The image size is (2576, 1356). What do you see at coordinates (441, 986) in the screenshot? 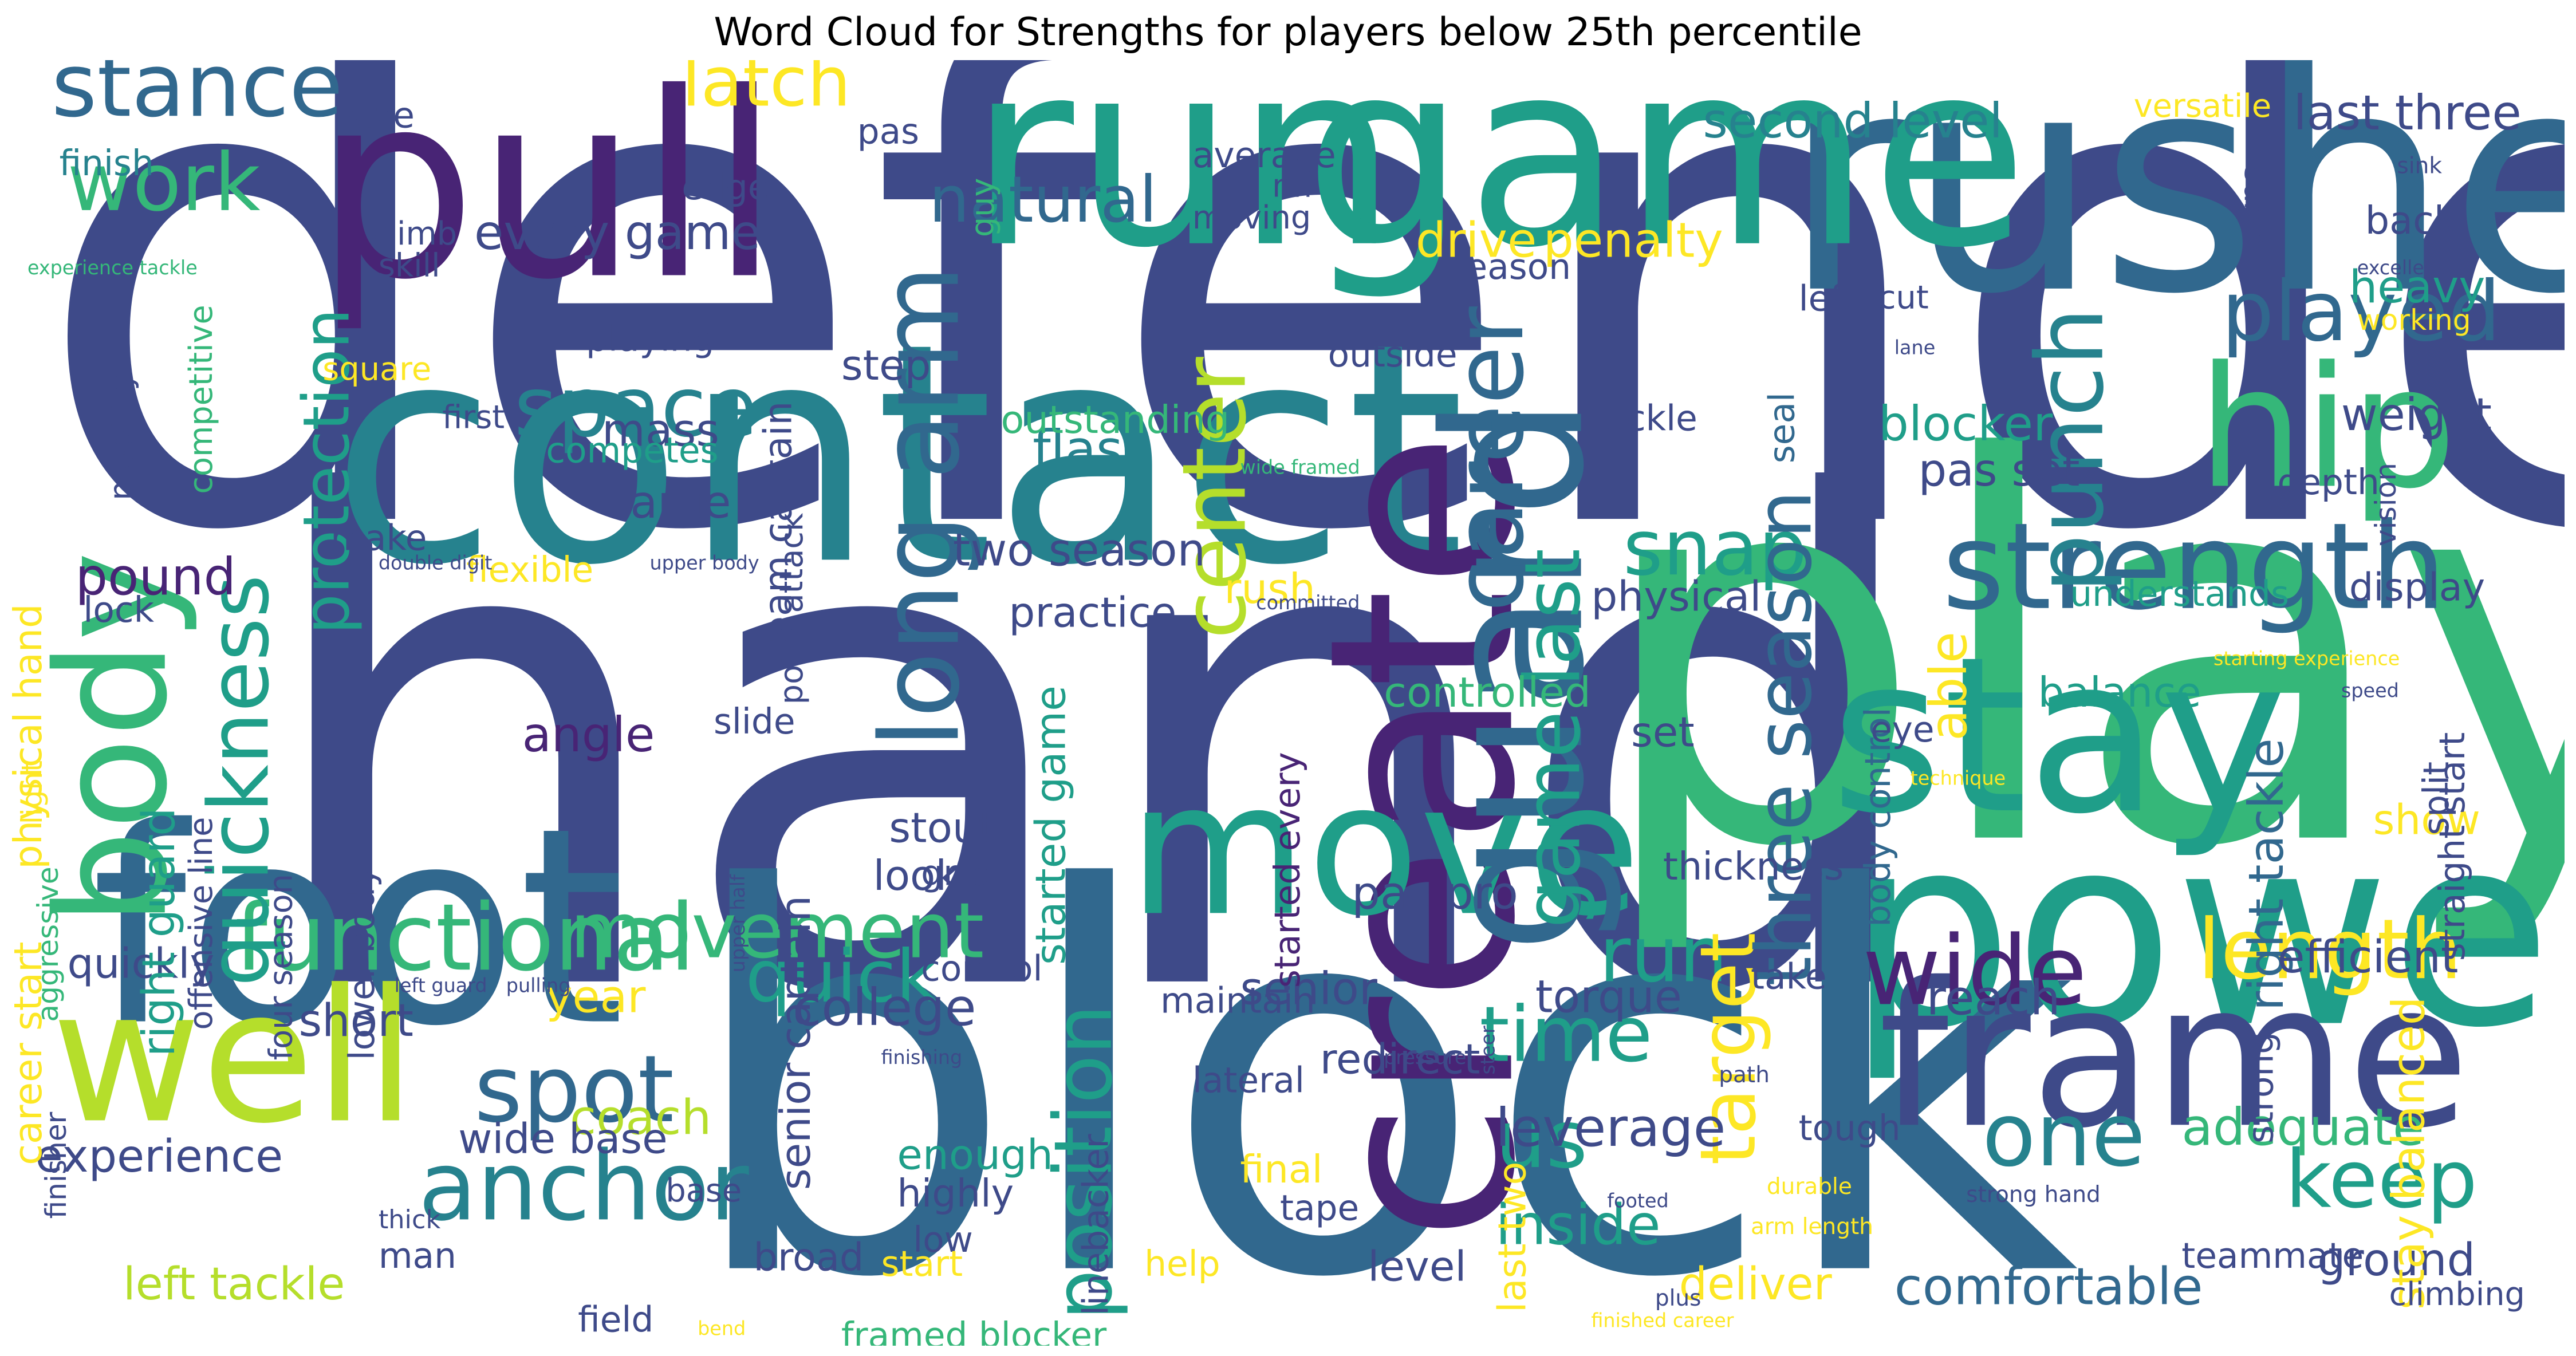
I see `word-left-guard: left guard` at bounding box center [441, 986].